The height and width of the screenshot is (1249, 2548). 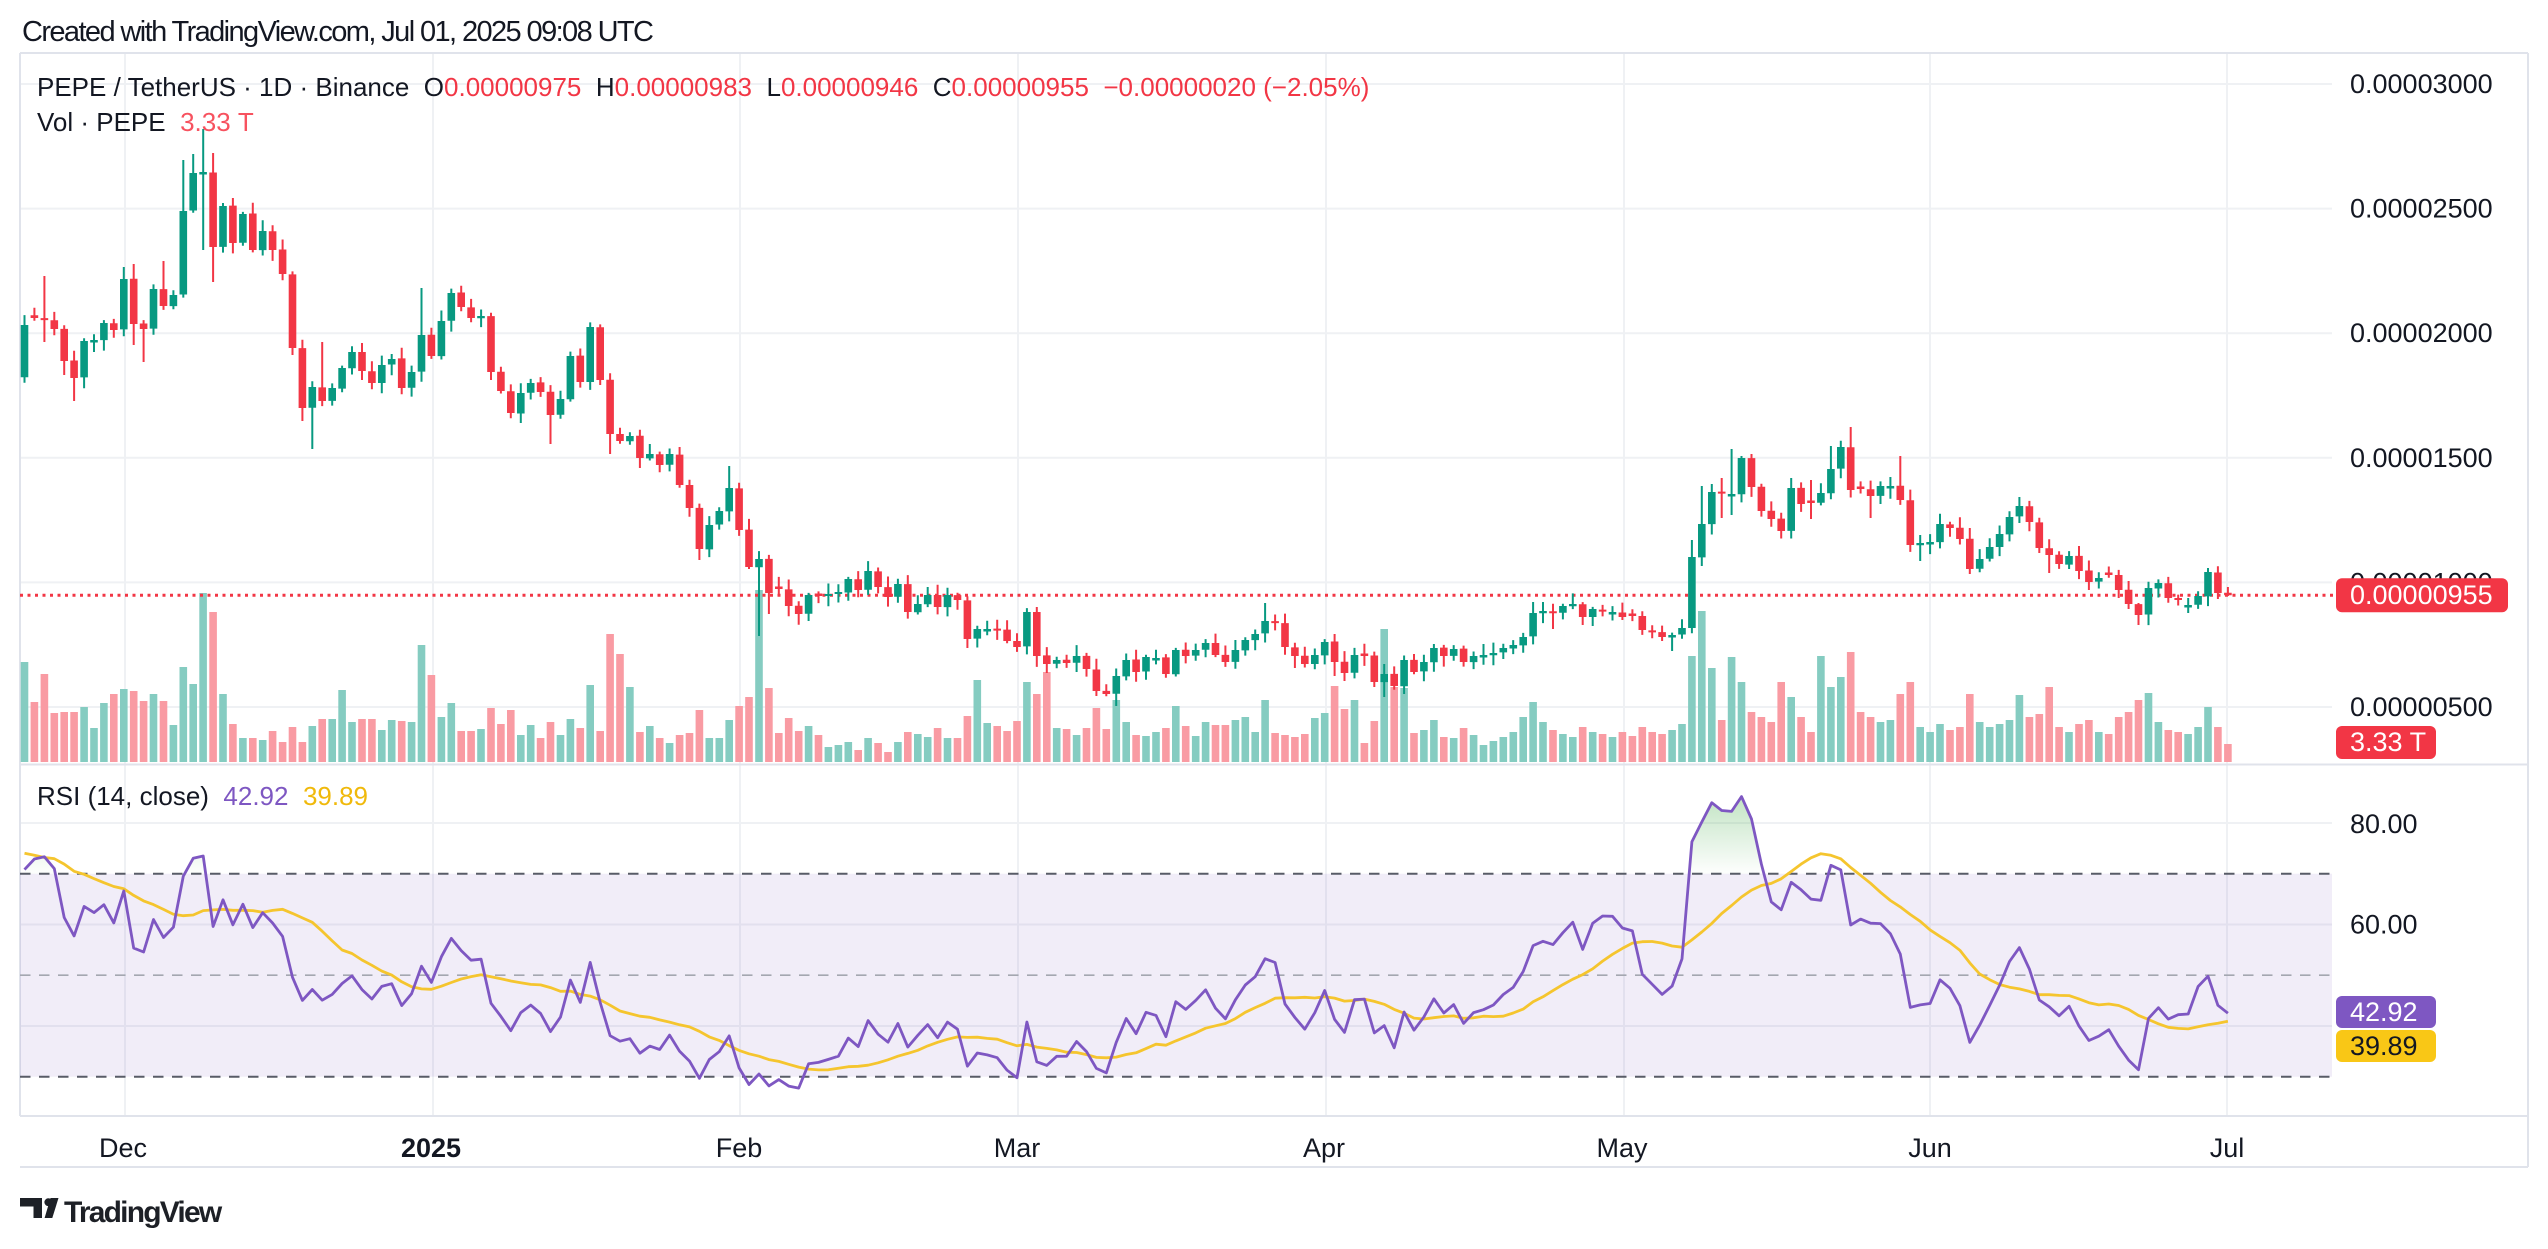 What do you see at coordinates (2421, 333) in the screenshot?
I see `svg-text: 0.00002000` at bounding box center [2421, 333].